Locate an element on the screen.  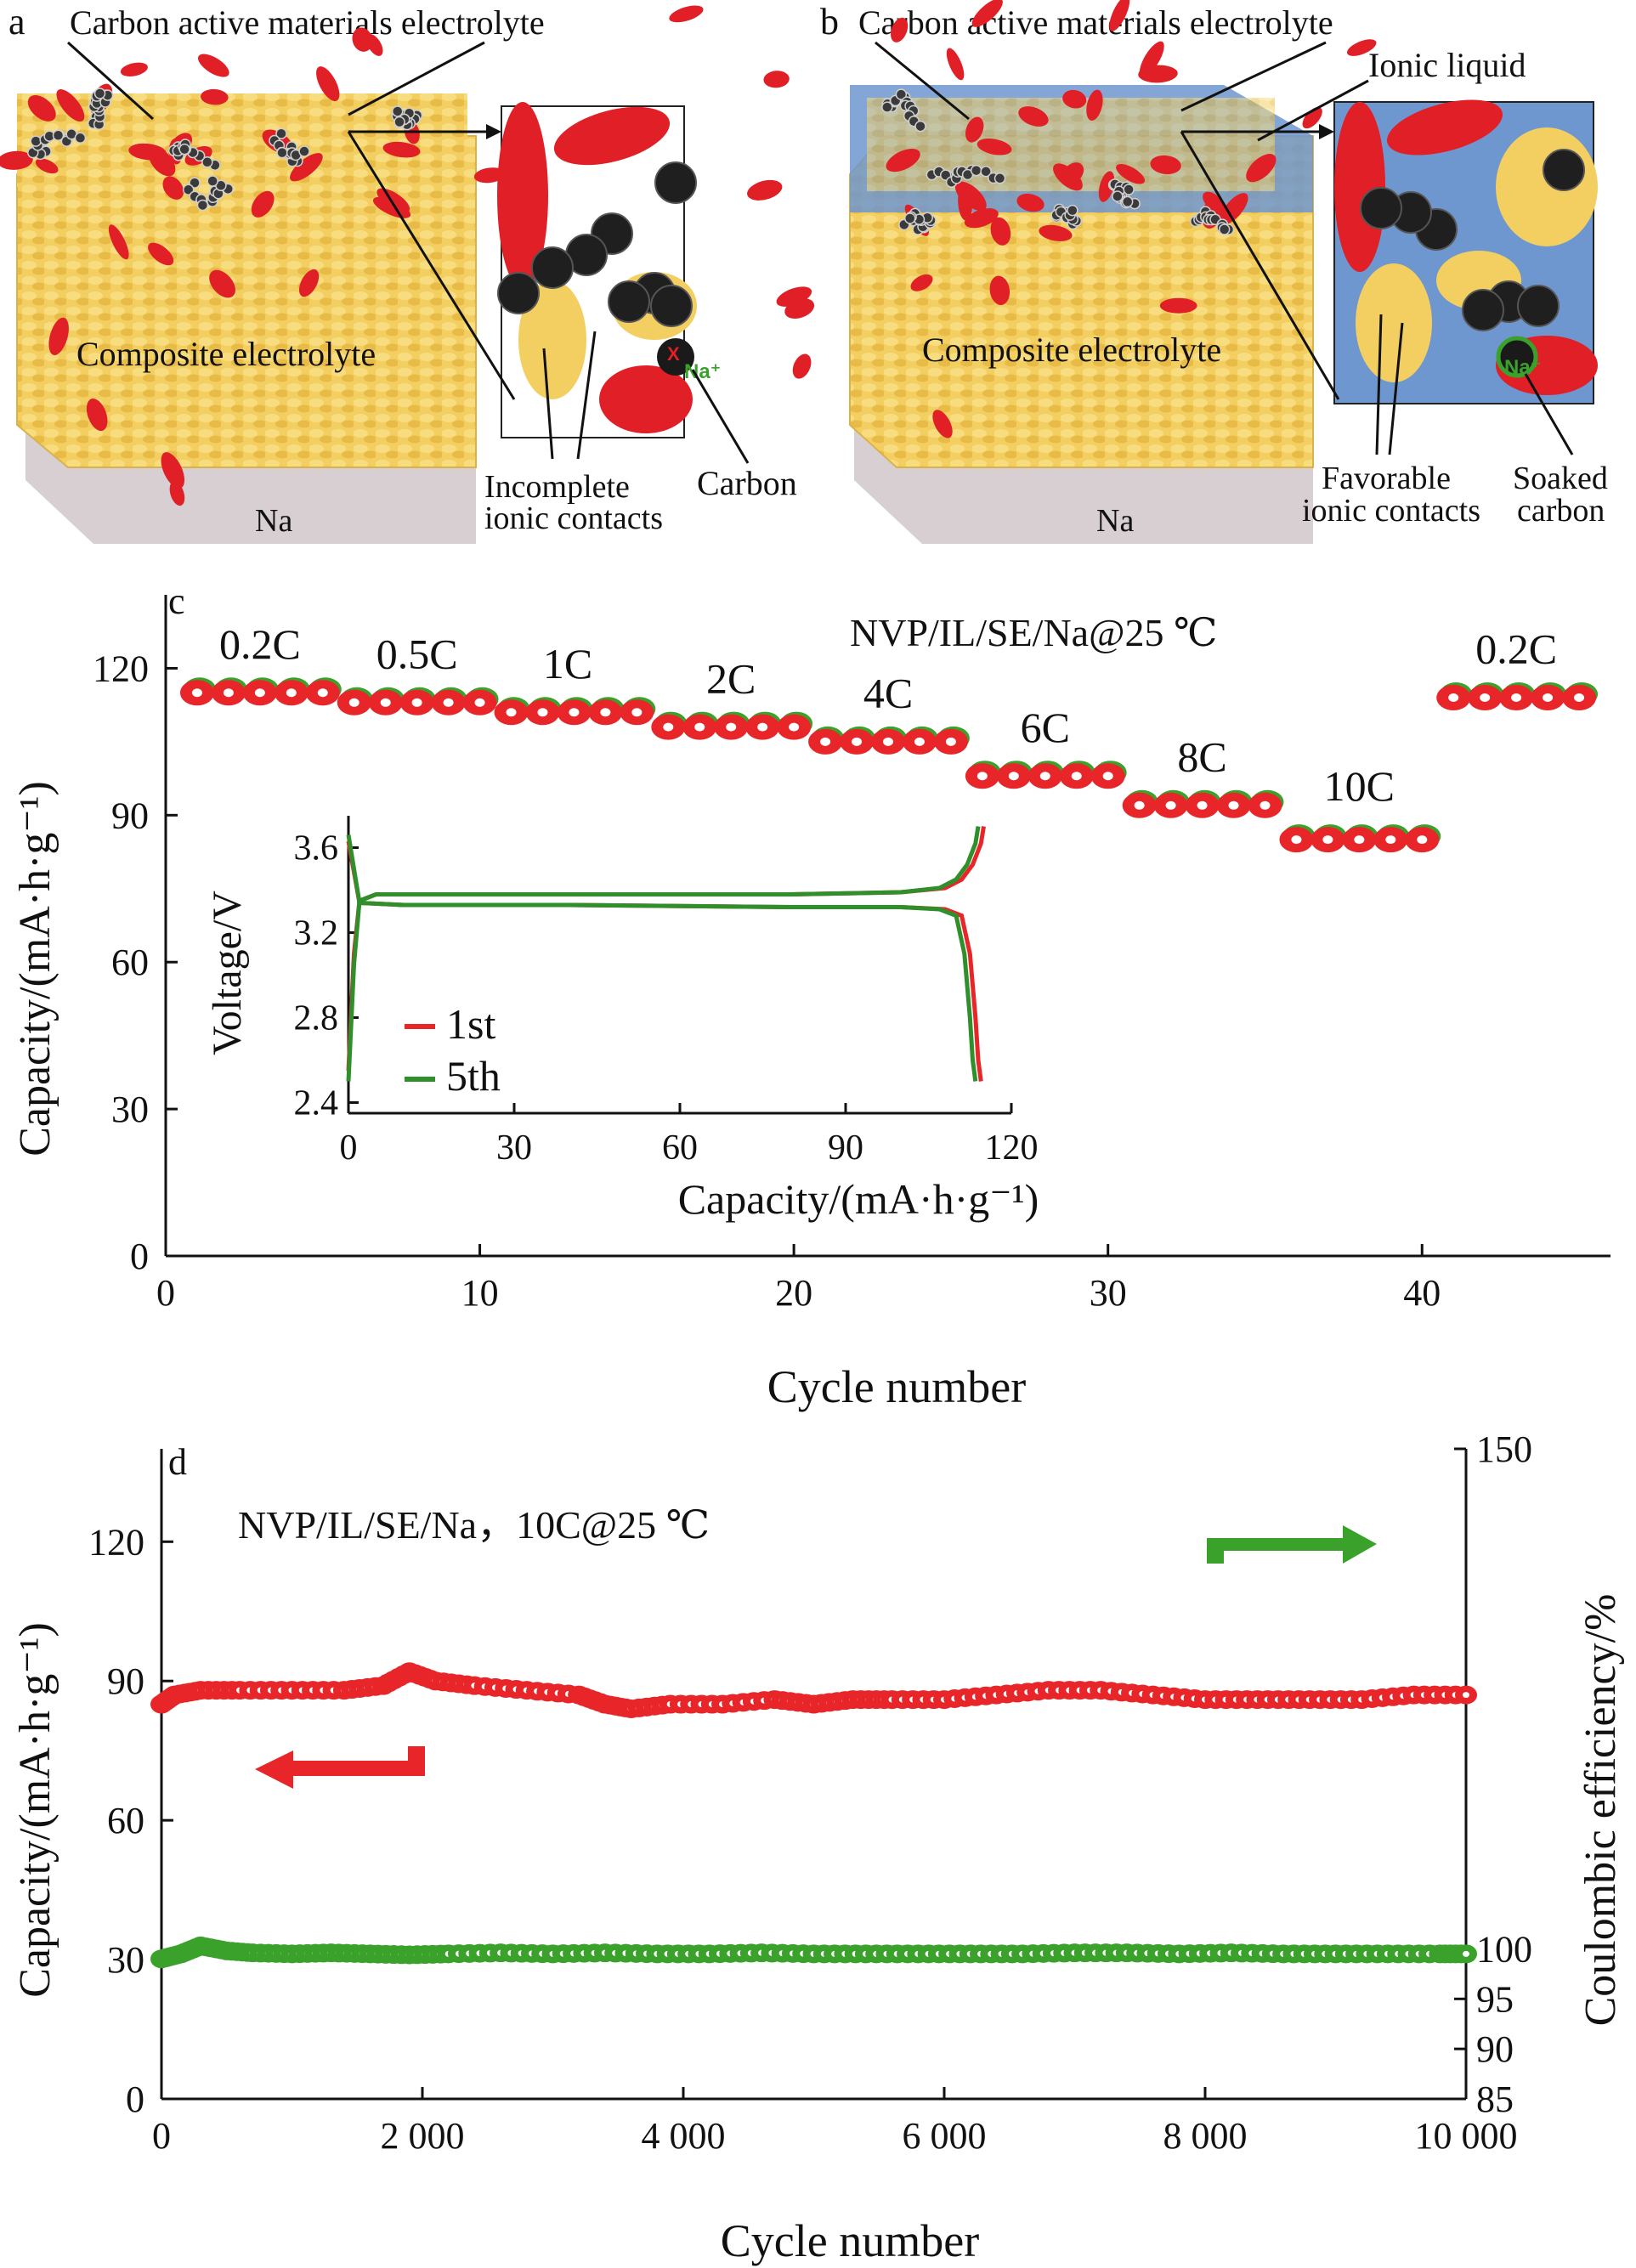
panel-d-efficiency-point-highlight is located at coordinates (1466, 1953).